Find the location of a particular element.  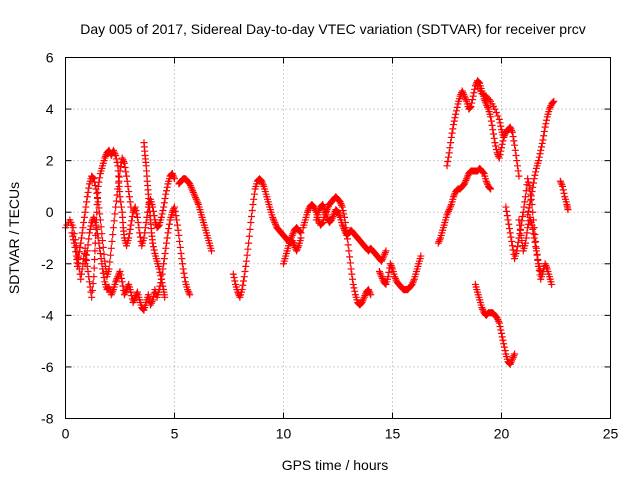

series-t7 is located at coordinates (292, 246).